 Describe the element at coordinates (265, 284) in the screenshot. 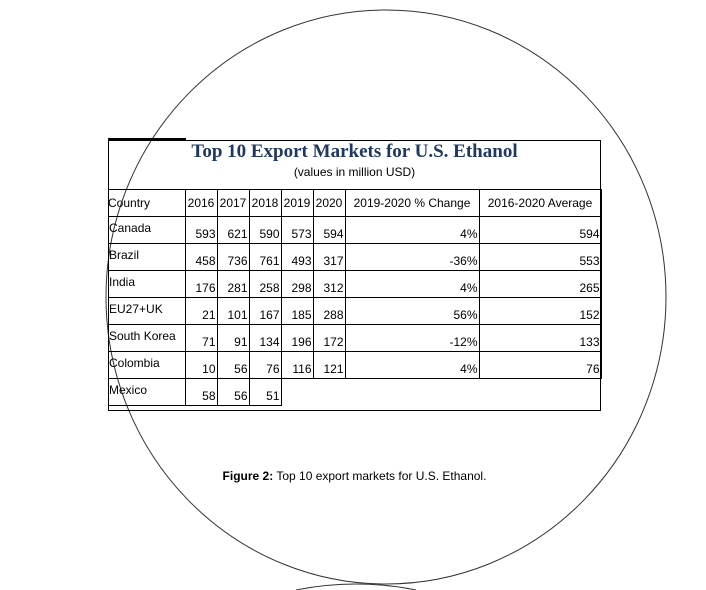

I see `cell-2018: 258` at that location.